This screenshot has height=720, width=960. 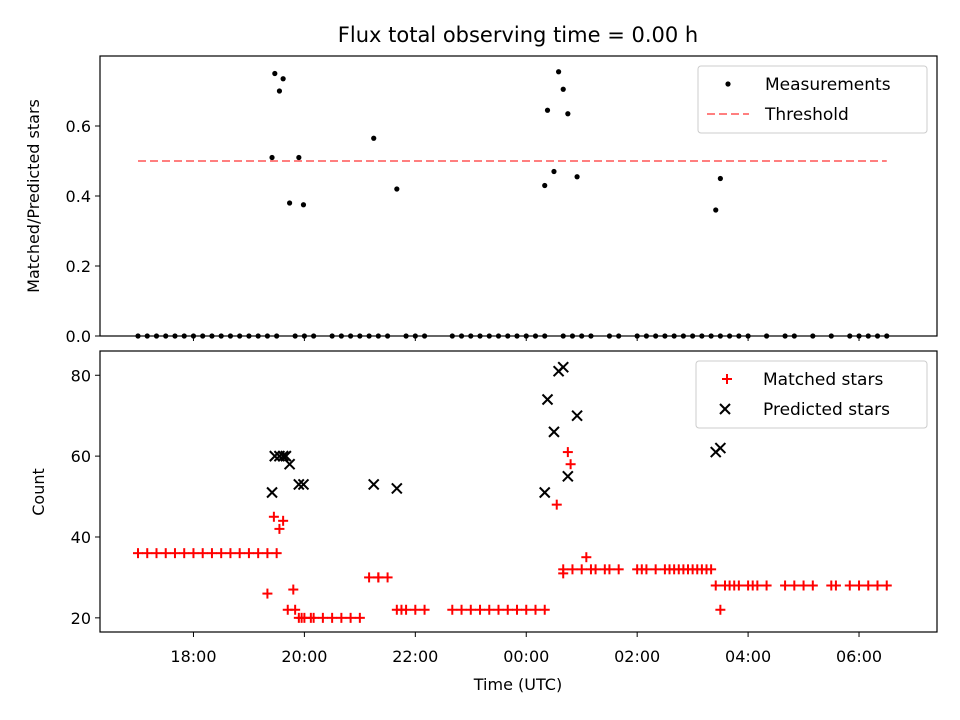 What do you see at coordinates (81, 375) in the screenshot?
I see `bottom-y-tick-label: 80` at bounding box center [81, 375].